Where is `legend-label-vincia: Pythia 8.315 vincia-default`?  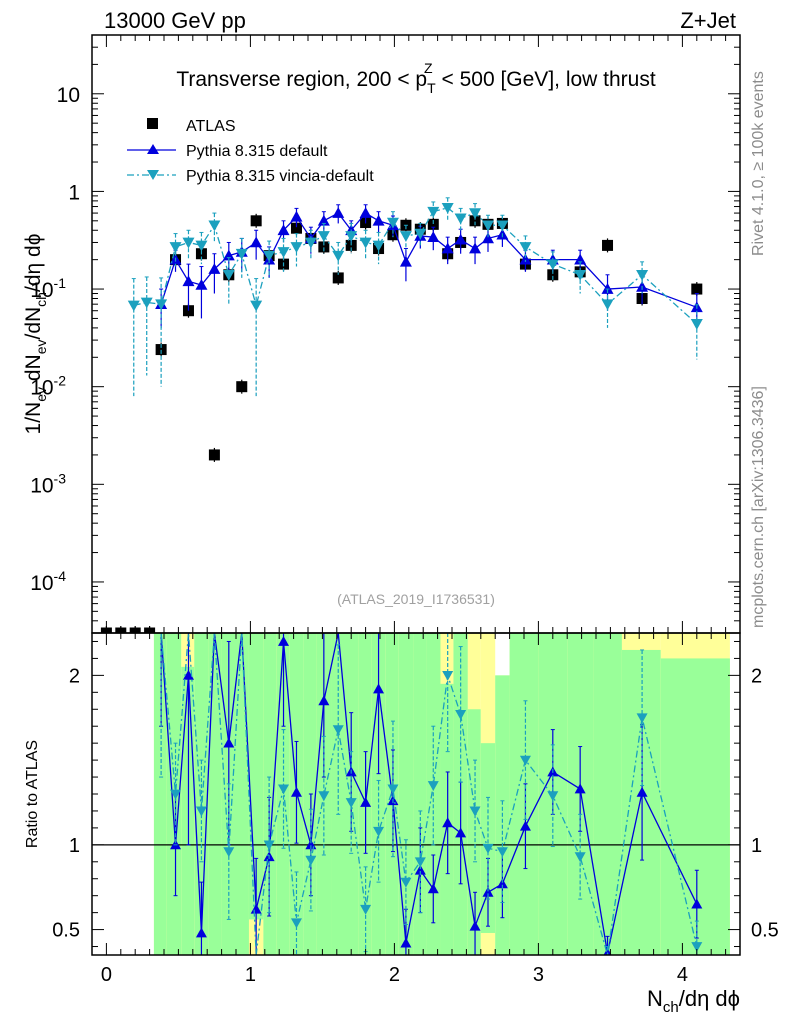
legend-label-vincia: Pythia 8.315 vincia-default is located at coordinates (280, 176).